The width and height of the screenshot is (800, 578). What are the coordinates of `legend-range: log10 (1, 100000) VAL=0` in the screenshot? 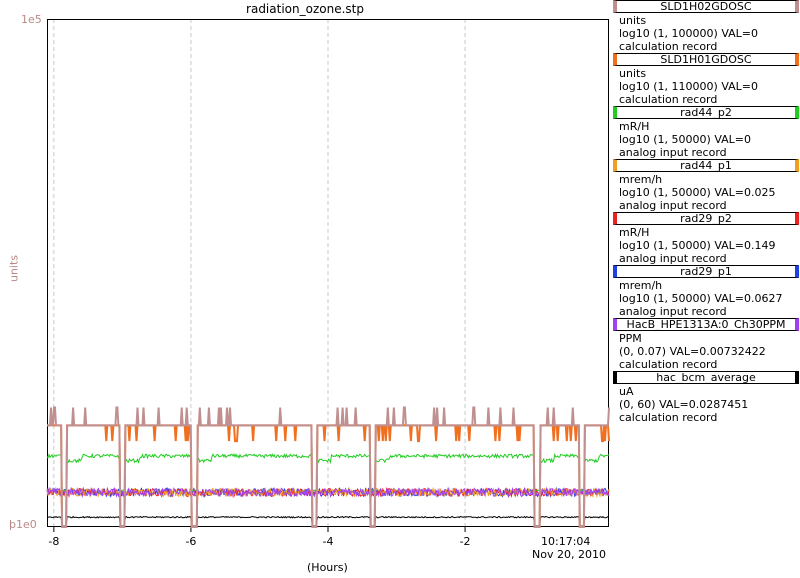 It's located at (689, 33).